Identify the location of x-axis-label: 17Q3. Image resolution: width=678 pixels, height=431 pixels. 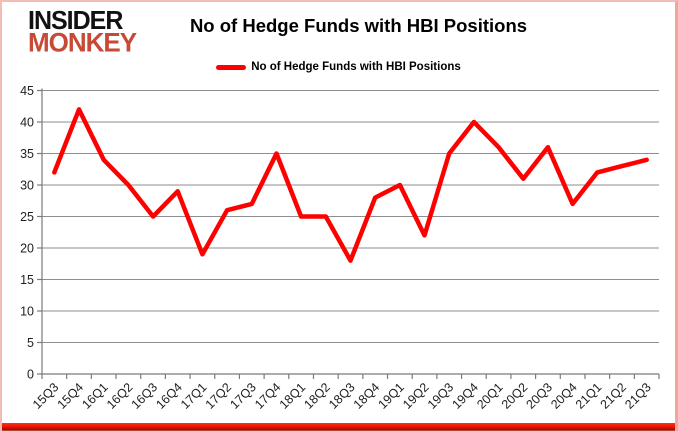
(243, 396).